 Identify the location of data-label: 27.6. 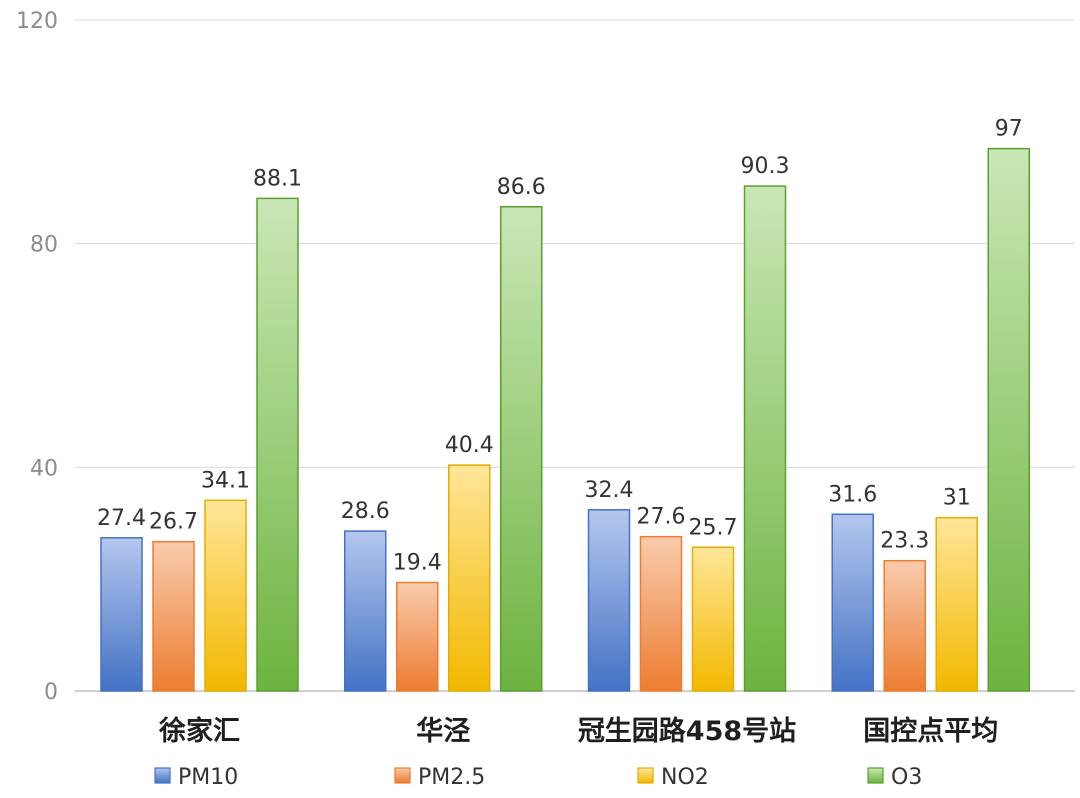
(661, 517).